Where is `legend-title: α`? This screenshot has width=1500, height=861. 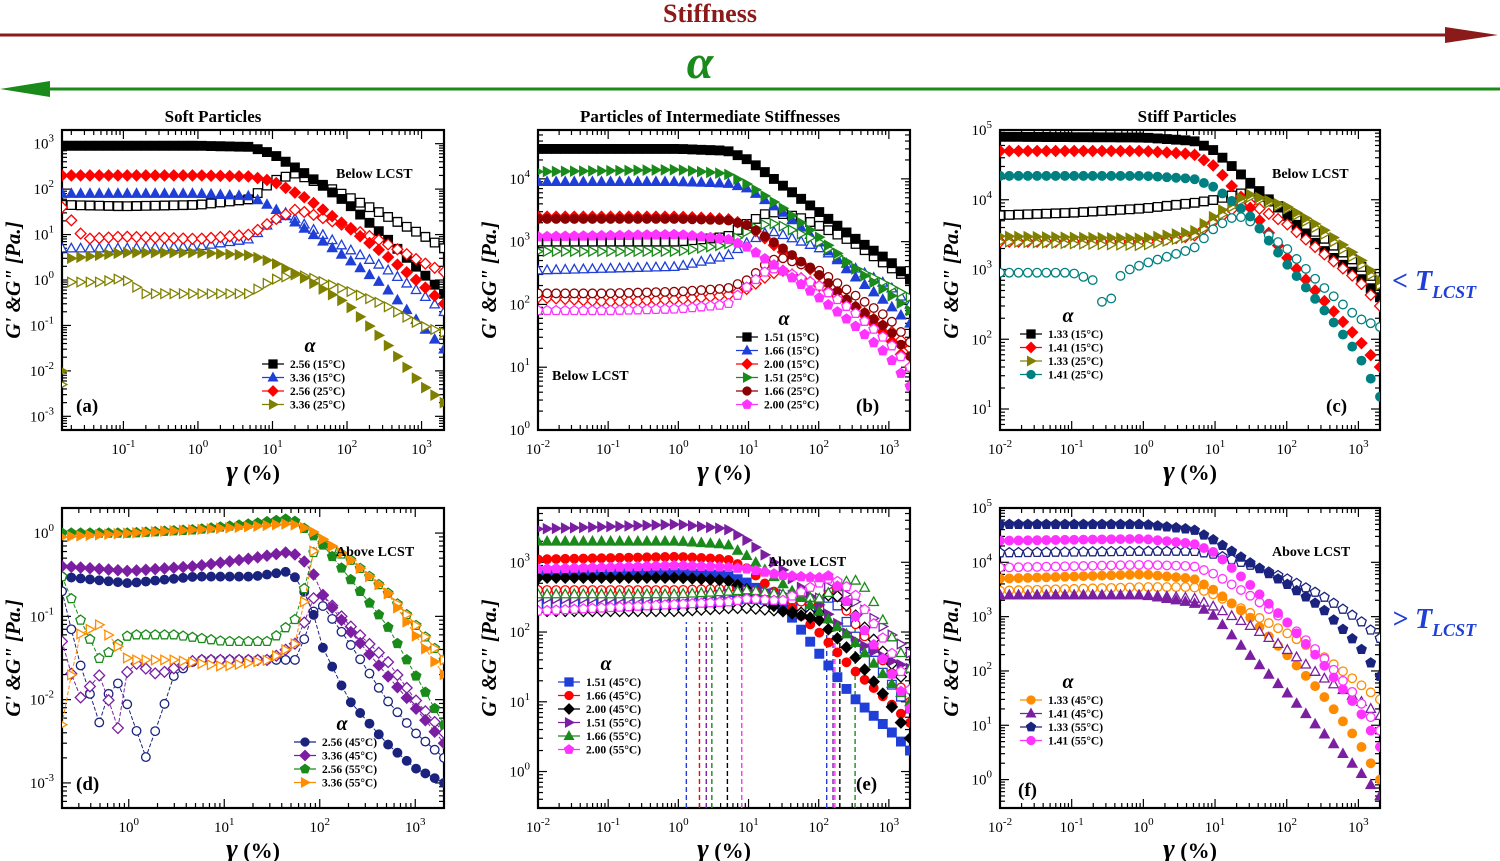
legend-title: α is located at coordinates (310, 346).